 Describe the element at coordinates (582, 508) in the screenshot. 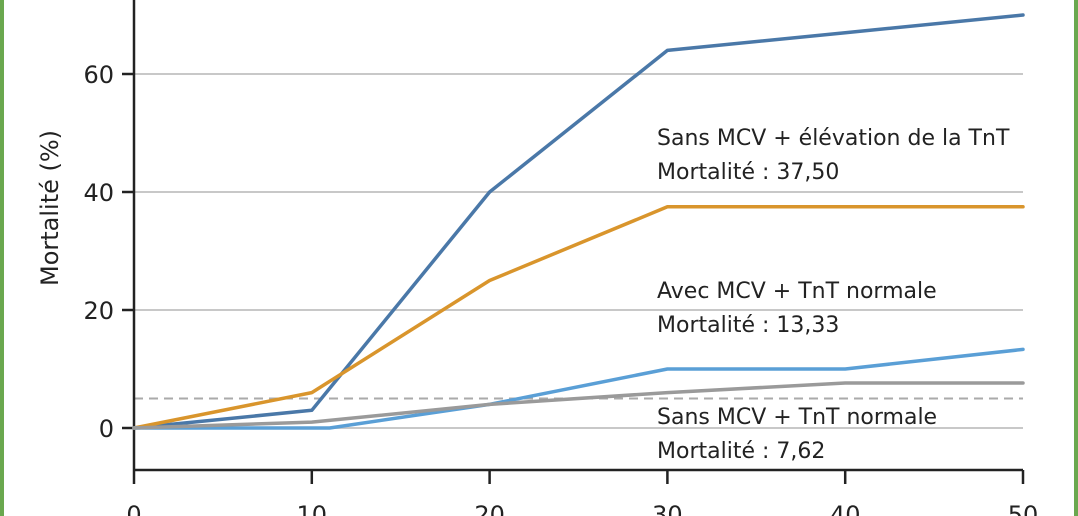

I see `x-tick-labels: 0 10 20 30 40 50` at that location.